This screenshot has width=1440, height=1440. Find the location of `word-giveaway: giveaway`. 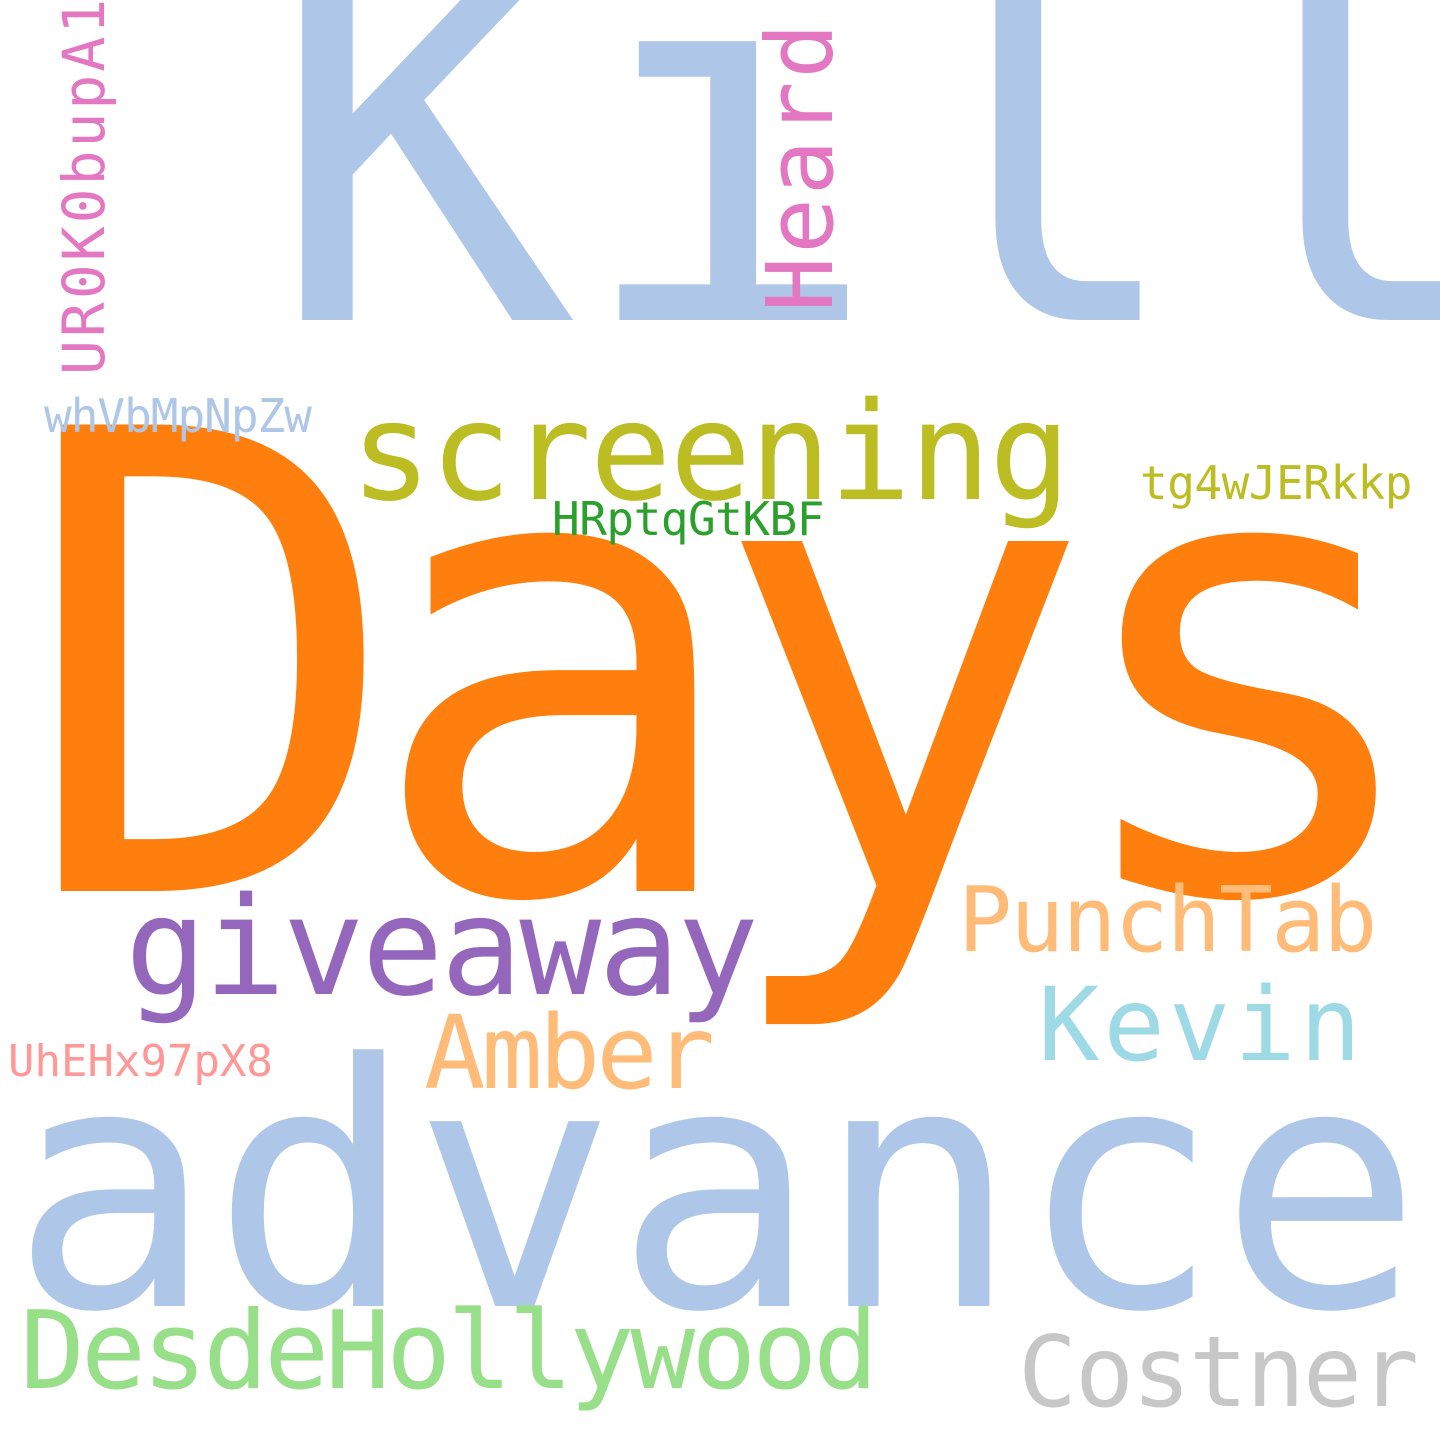

word-giveaway: giveaway is located at coordinates (442, 948).